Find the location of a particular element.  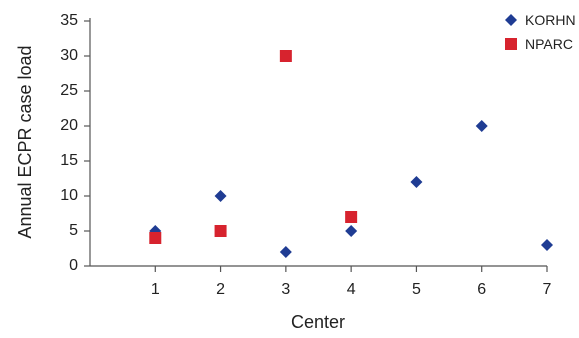

x-tick-label: 2 is located at coordinates (220, 289).